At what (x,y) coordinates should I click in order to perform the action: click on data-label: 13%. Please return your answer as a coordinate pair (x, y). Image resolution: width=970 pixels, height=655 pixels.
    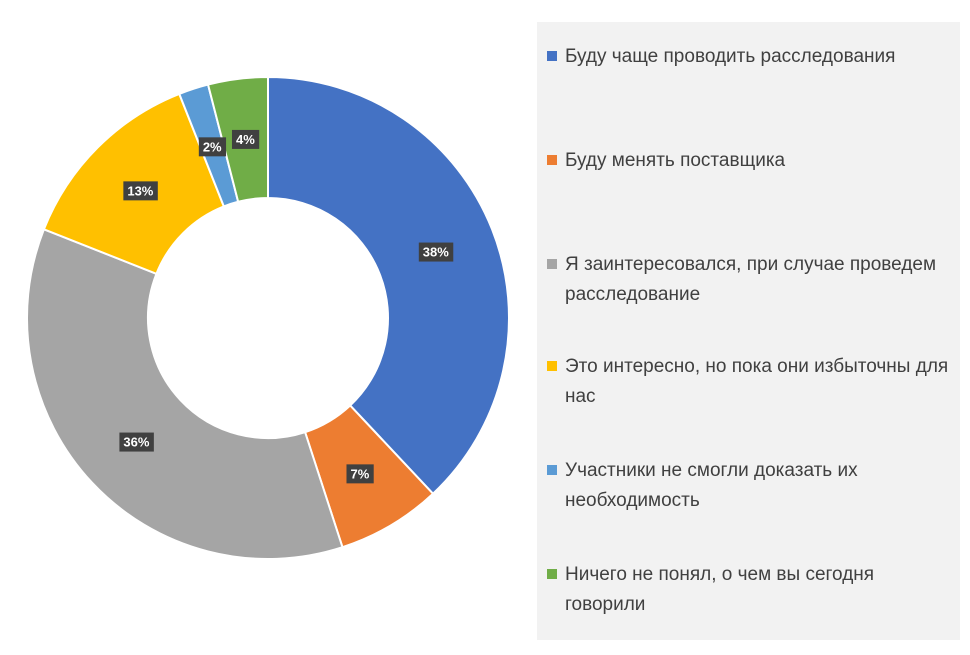
    Looking at the image, I should click on (140, 191).